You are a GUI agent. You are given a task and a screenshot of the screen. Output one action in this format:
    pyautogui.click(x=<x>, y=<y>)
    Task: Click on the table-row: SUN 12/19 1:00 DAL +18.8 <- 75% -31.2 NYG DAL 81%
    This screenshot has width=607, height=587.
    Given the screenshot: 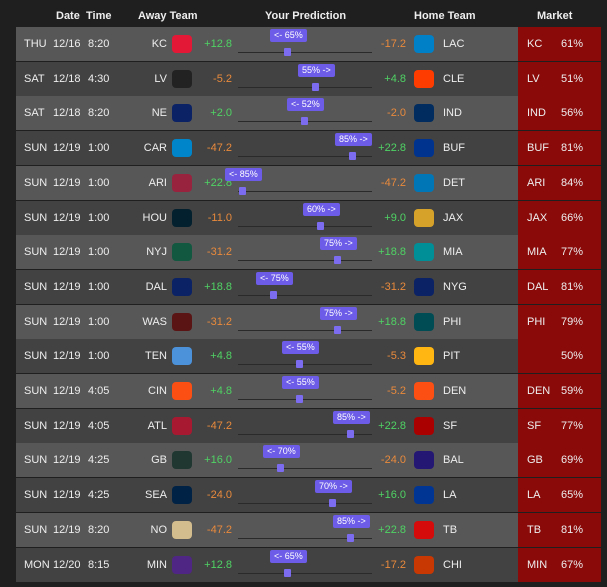 What is the action you would take?
    pyautogui.click(x=308, y=286)
    